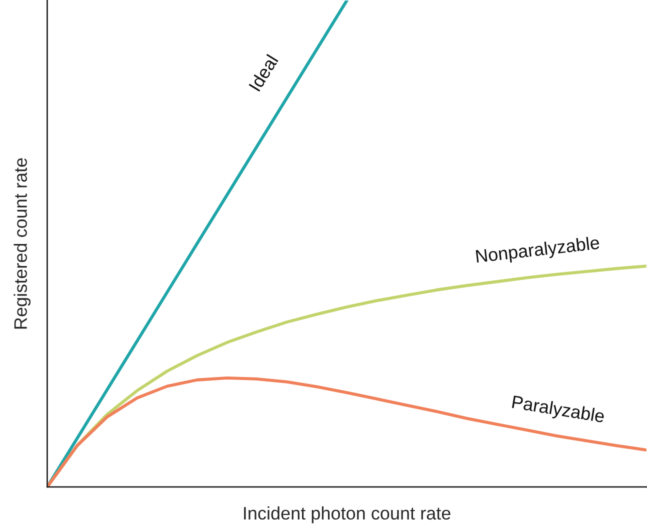  What do you see at coordinates (558, 410) in the screenshot?
I see `text: Paralyzable` at bounding box center [558, 410].